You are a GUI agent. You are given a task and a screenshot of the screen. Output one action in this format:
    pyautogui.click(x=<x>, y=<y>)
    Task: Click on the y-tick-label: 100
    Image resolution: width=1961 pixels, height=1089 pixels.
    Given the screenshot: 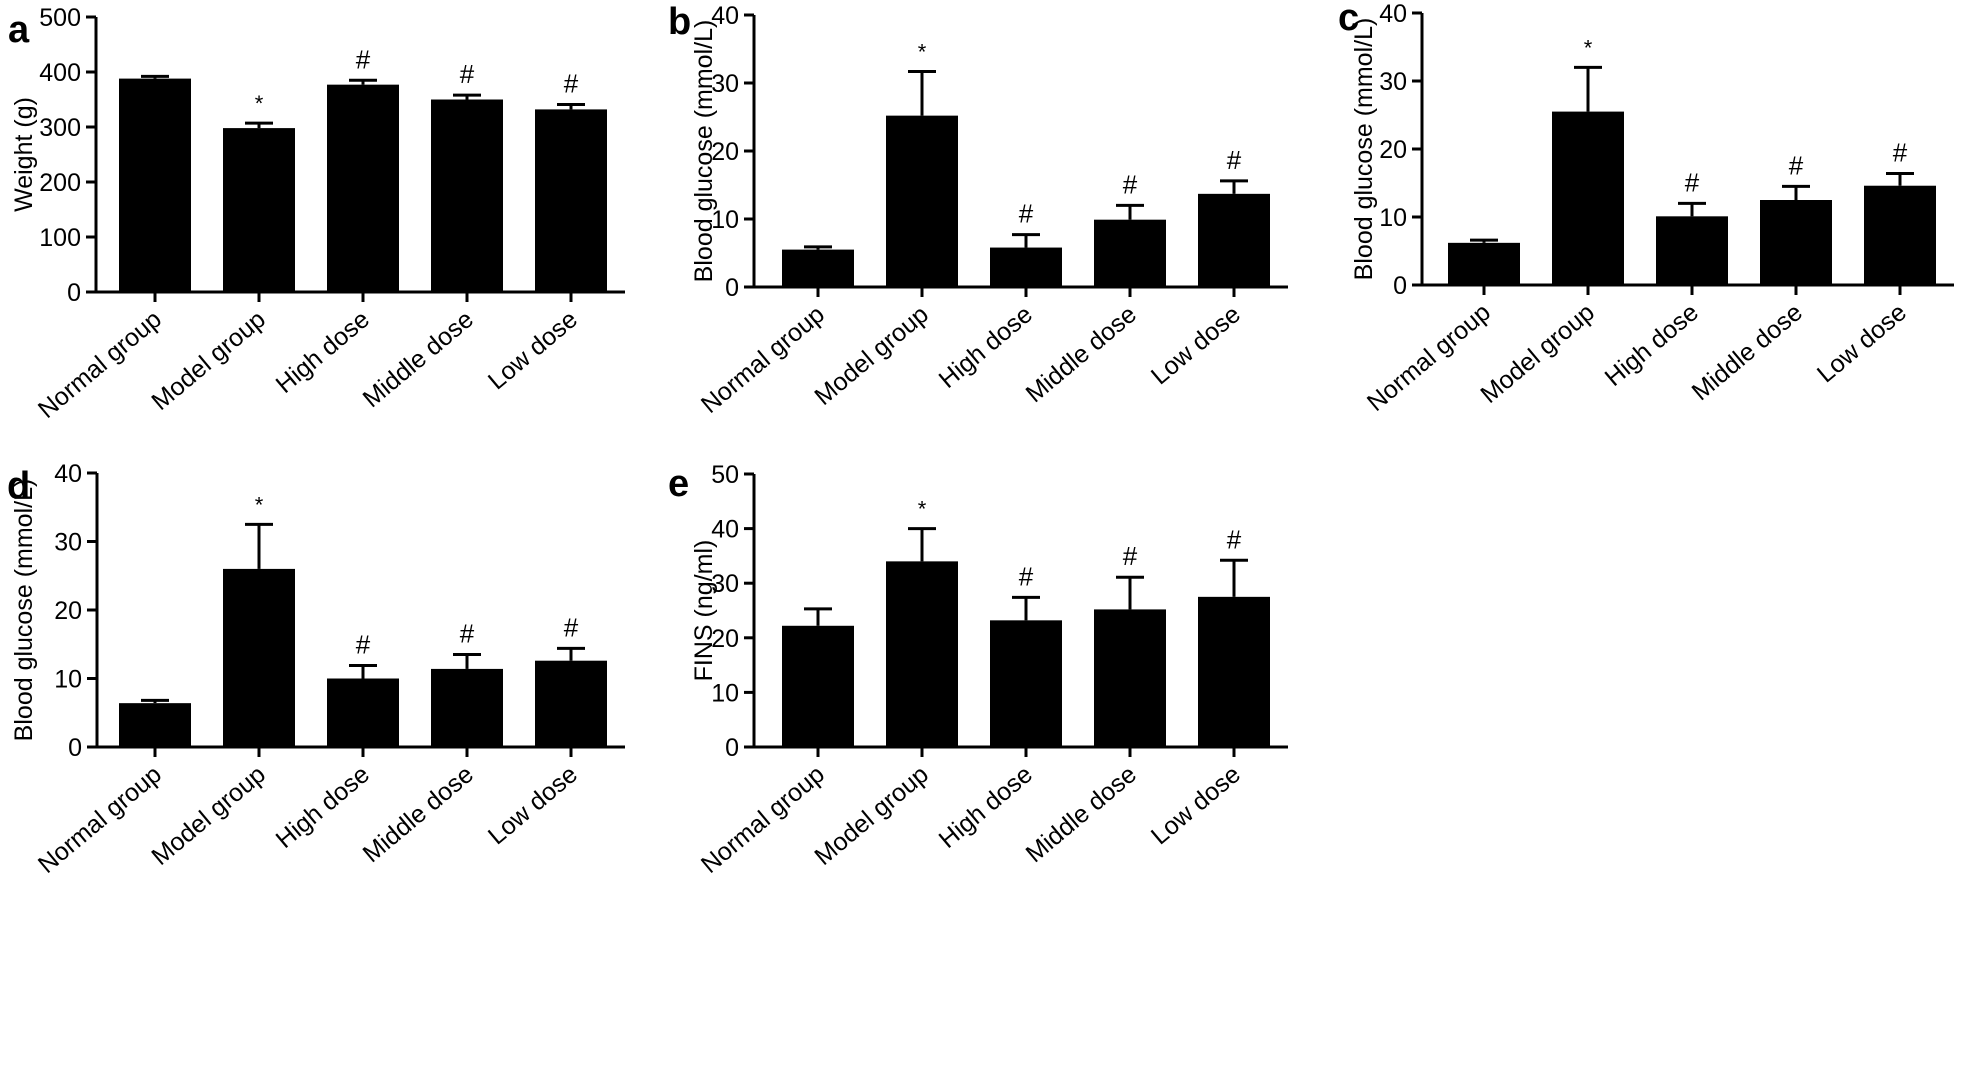 What is the action you would take?
    pyautogui.click(x=60, y=238)
    